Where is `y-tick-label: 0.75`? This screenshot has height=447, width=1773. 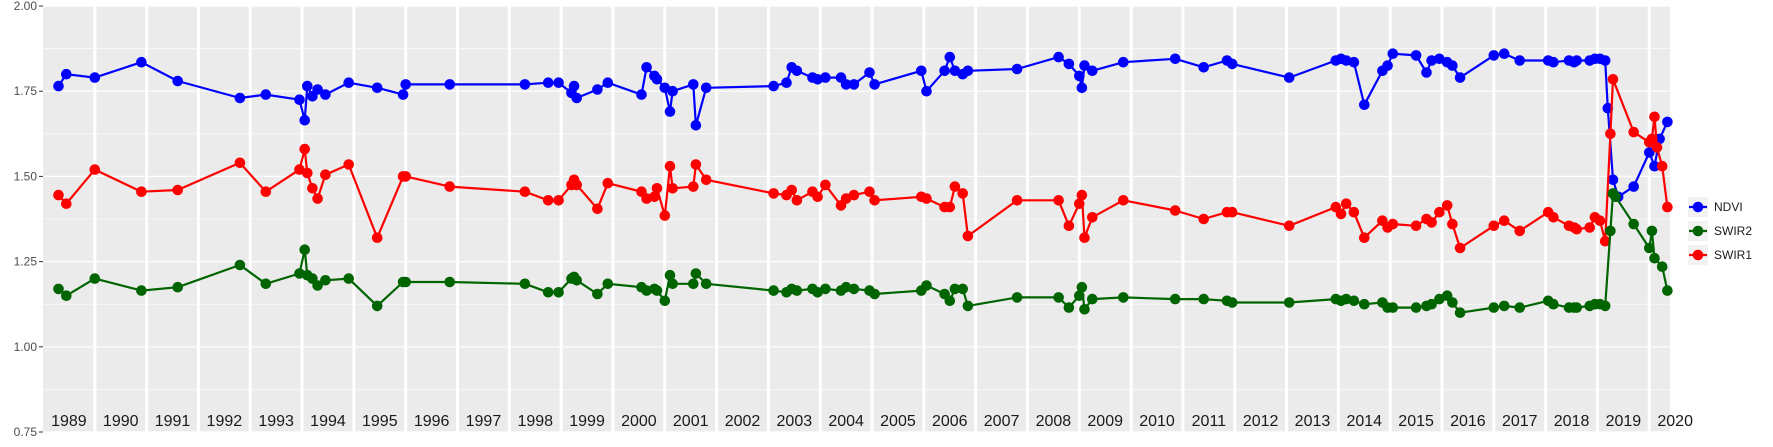
y-tick-label: 0.75 is located at coordinates (26, 432).